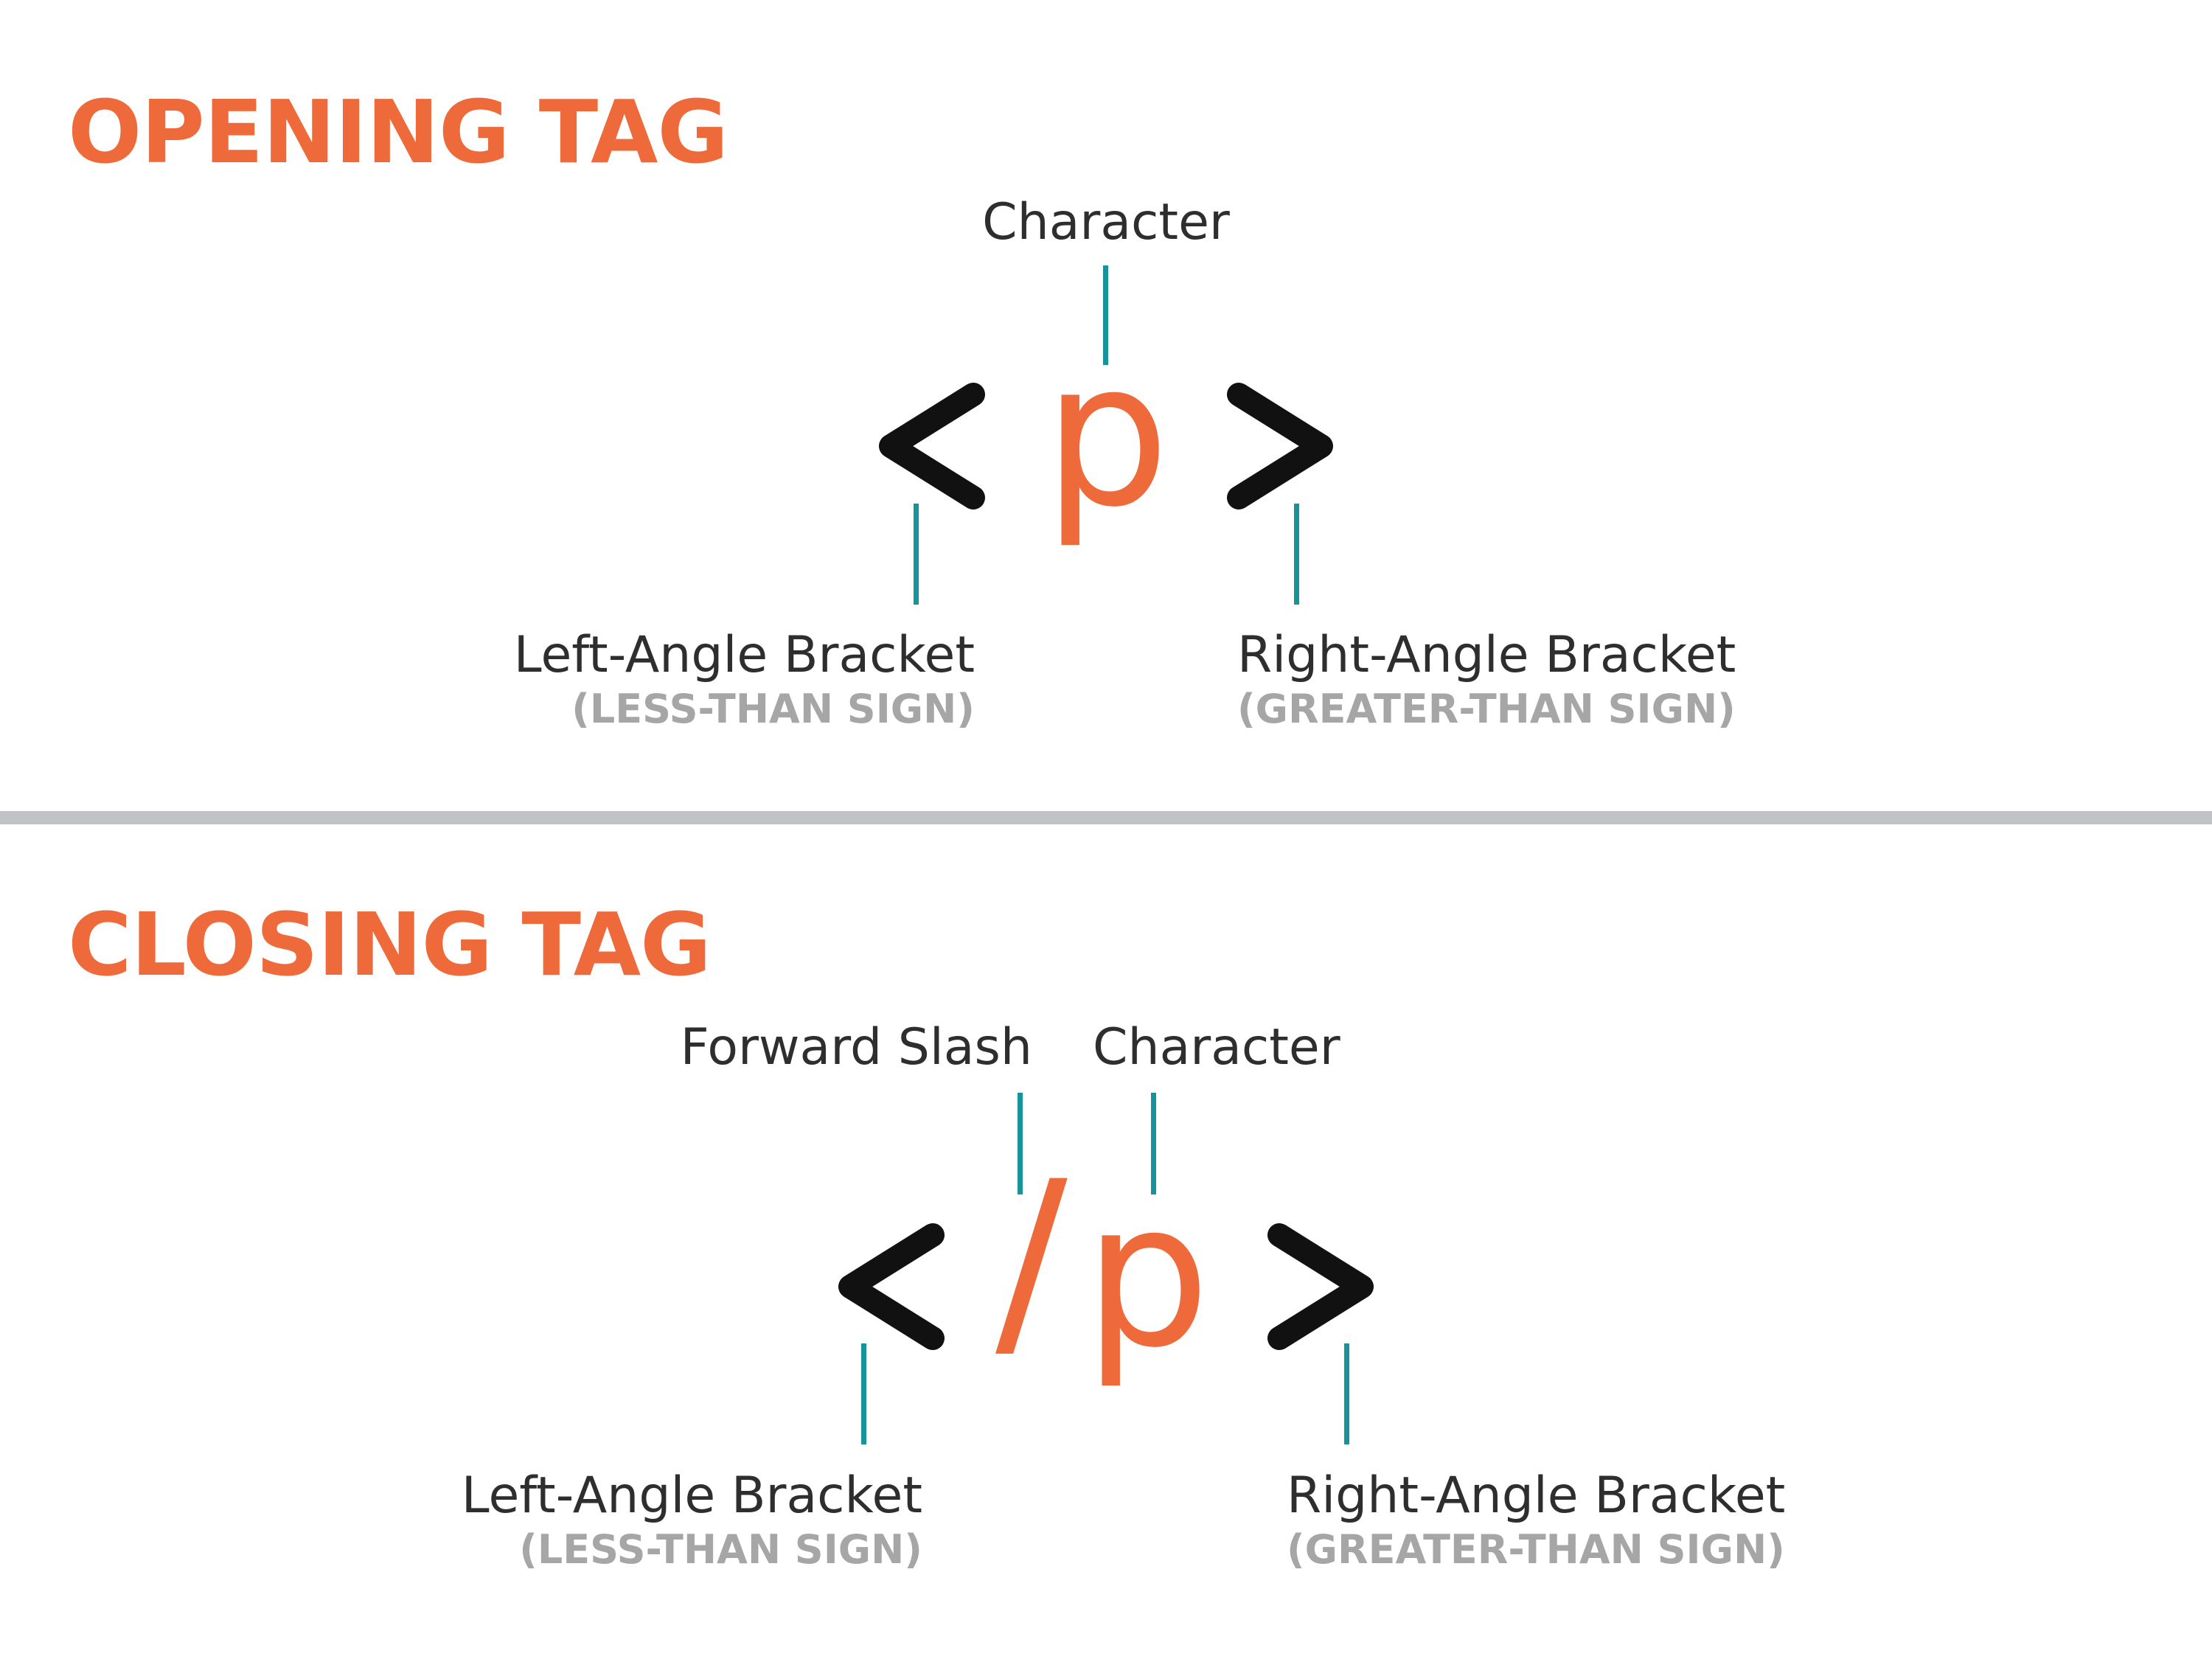 The width and height of the screenshot is (2212, 1659). Describe the element at coordinates (1020, 1143) in the screenshot. I see `closing-forward-slash-connector` at that location.